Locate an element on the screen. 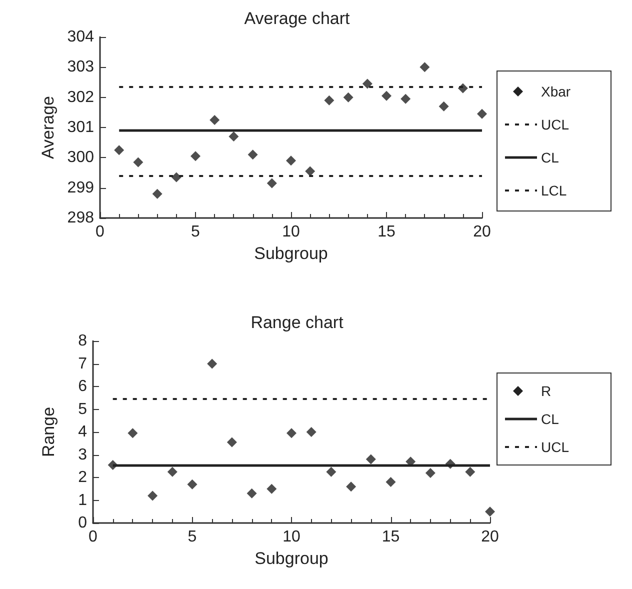 This screenshot has width=632, height=589. y-tick-label: 3 is located at coordinates (83, 455).